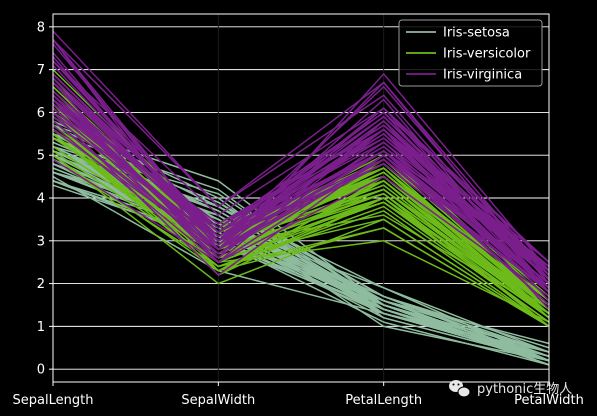 This screenshot has height=416, width=597. I want to click on y-axis-ticks: 0 1 2 3 4 5 6 7 8, so click(45, 199).